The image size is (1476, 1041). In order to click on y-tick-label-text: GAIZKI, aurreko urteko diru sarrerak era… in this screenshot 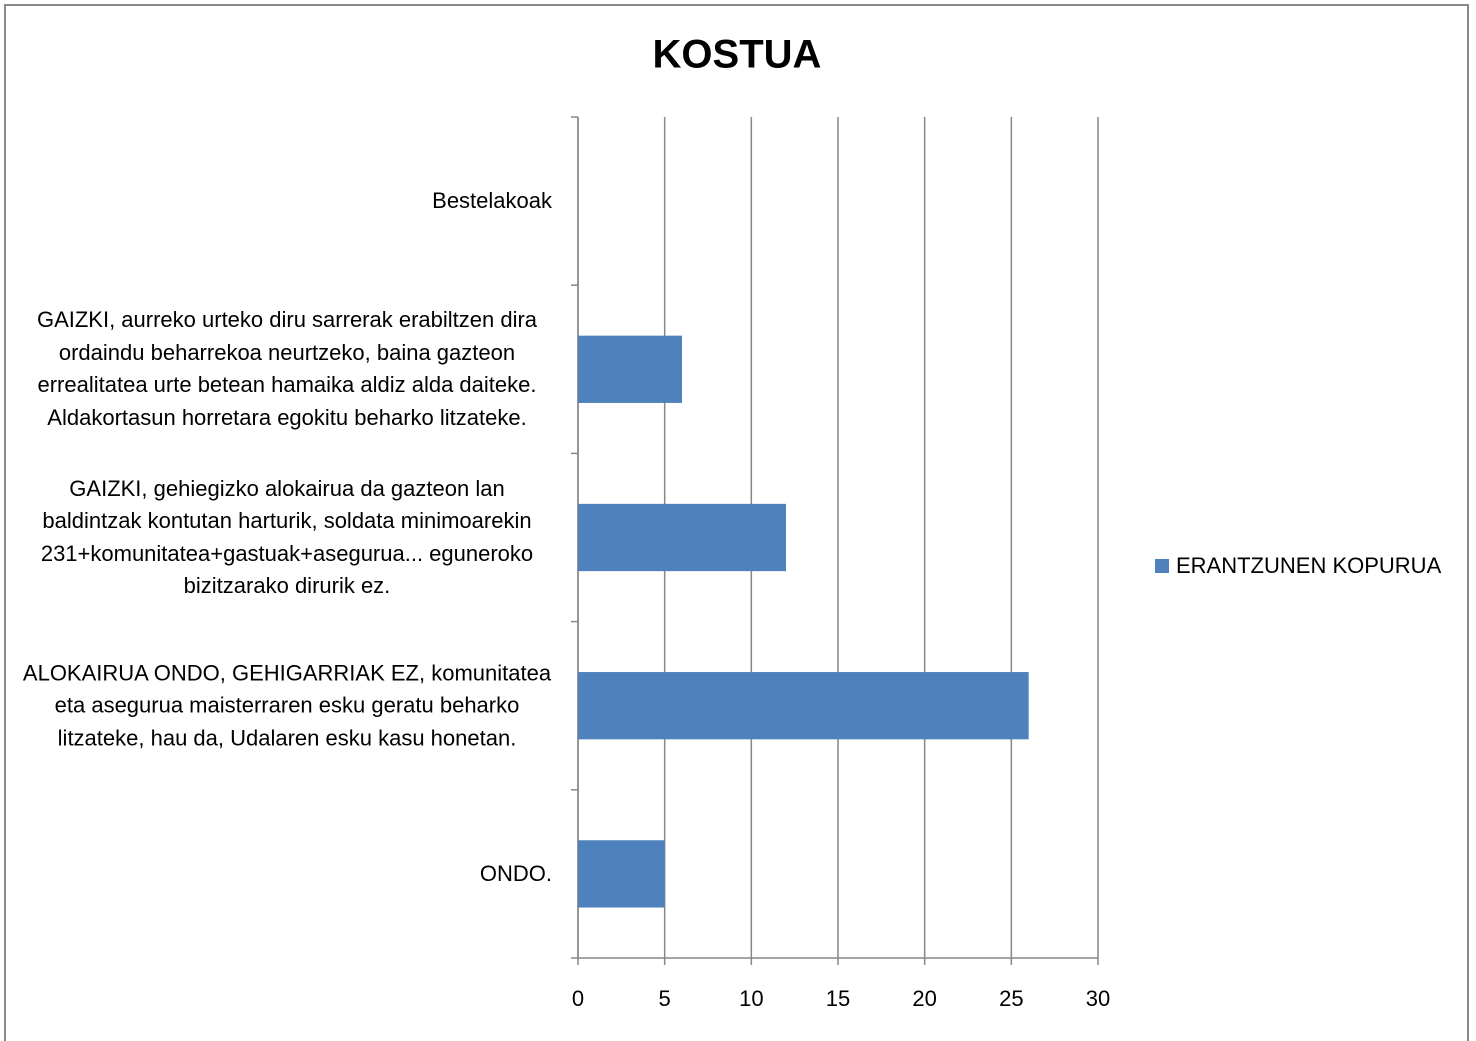, I will do `click(287, 368)`.